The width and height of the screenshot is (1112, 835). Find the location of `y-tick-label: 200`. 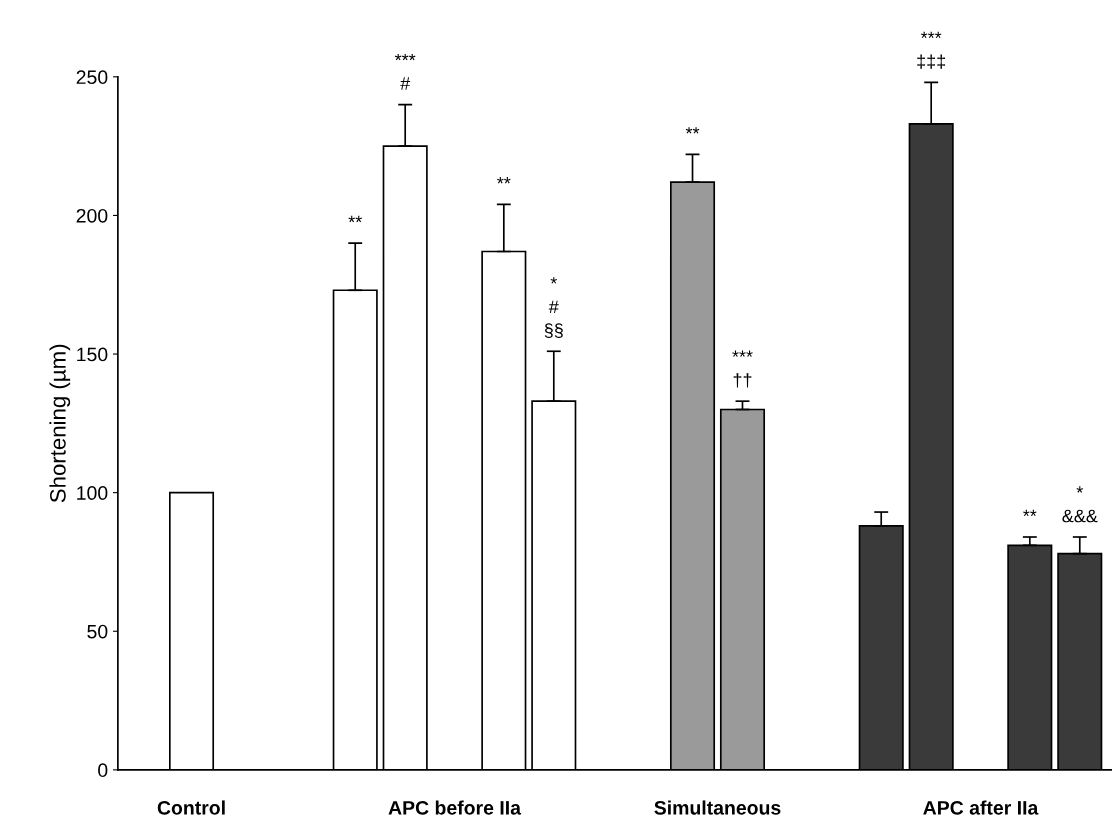

y-tick-label: 200 is located at coordinates (92, 215).